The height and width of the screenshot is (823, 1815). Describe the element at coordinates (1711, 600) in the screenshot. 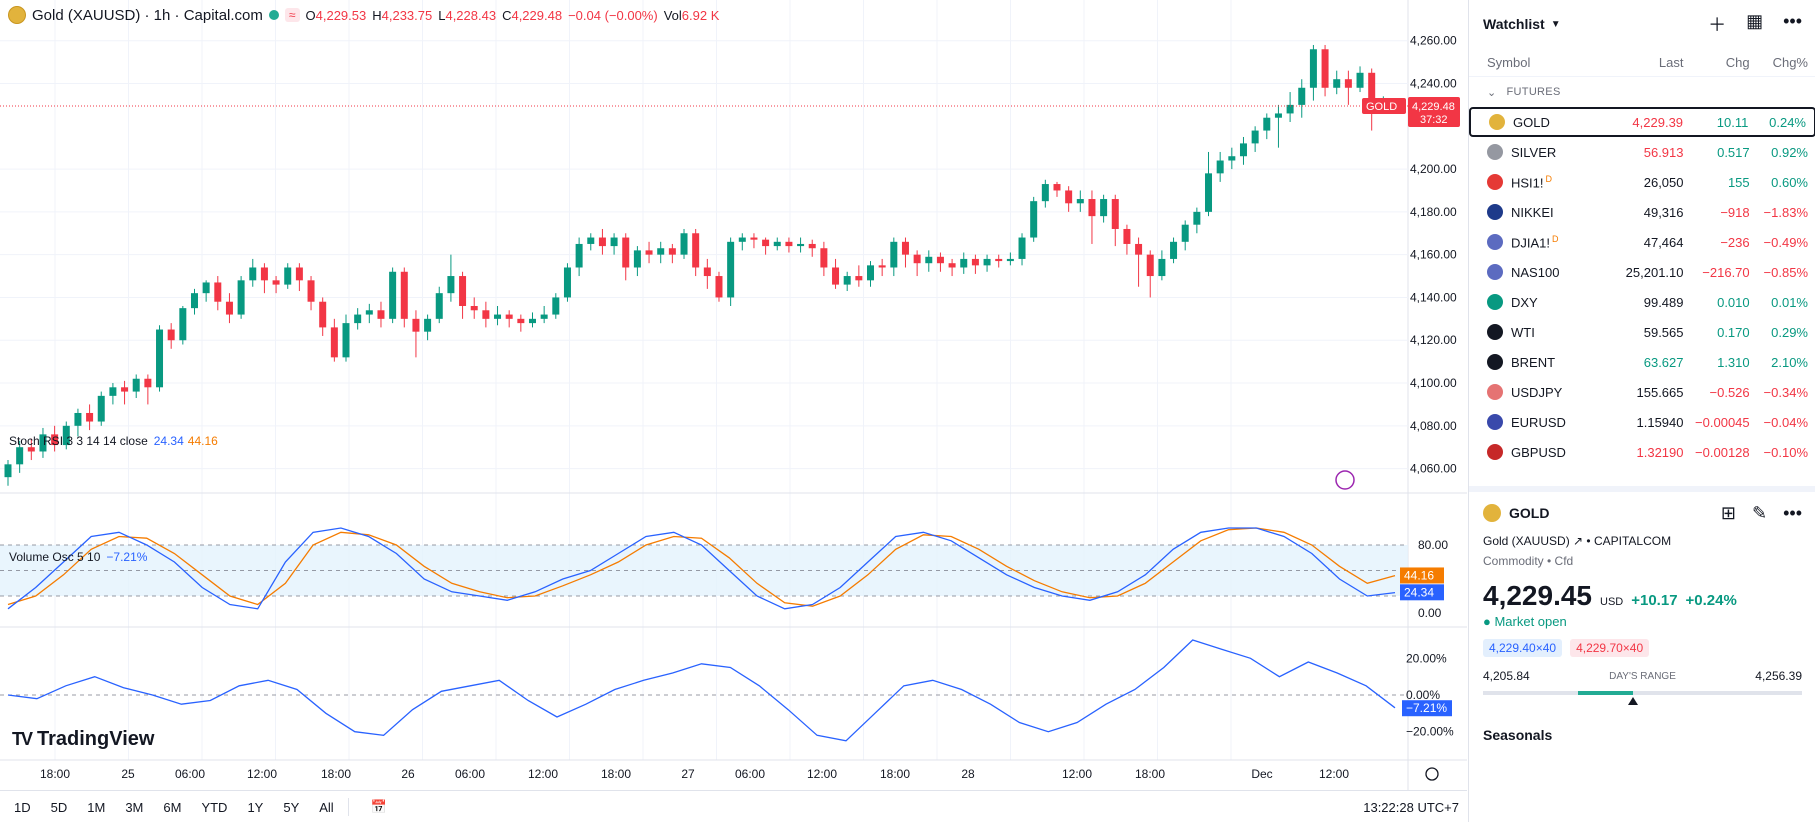

I see `detail-change-pct: +0.24%` at that location.